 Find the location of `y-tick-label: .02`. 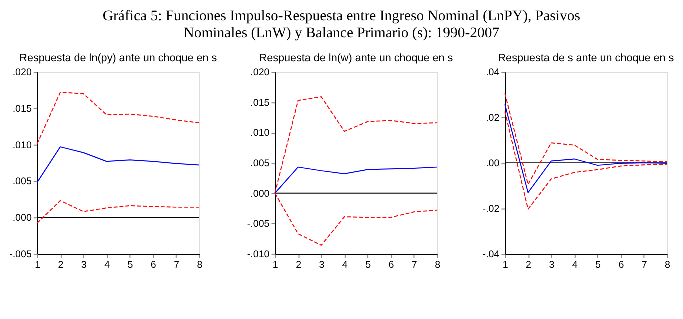

y-tick-label: .02 is located at coordinates (493, 118).